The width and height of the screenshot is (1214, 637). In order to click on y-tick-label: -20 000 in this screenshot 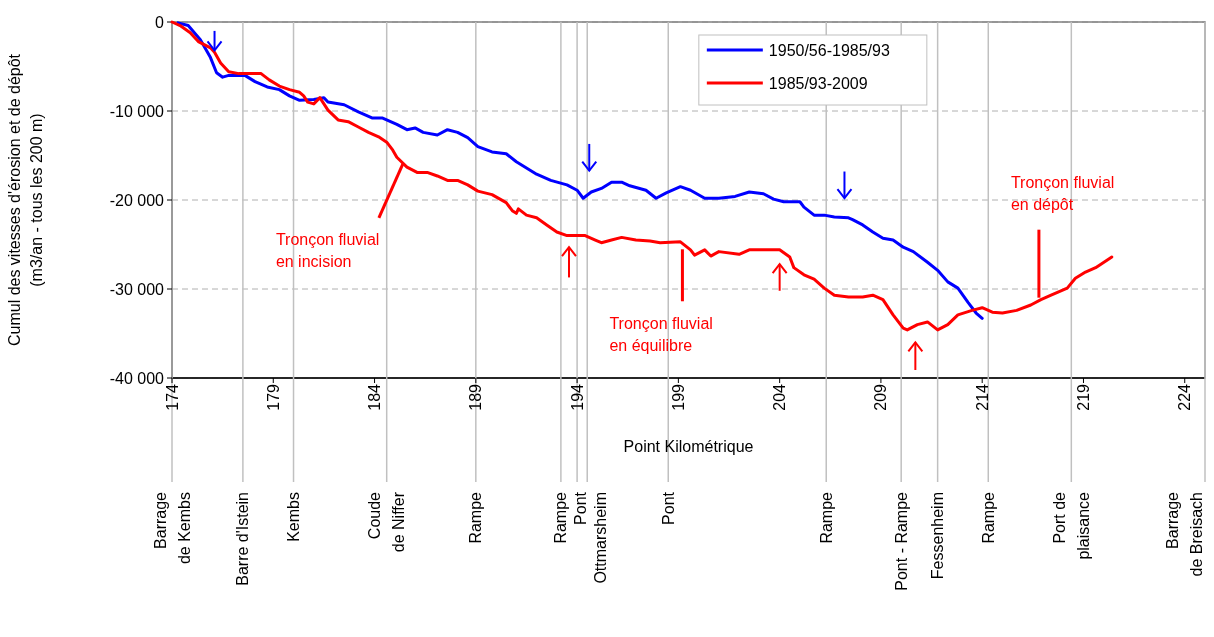, I will do `click(137, 200)`.